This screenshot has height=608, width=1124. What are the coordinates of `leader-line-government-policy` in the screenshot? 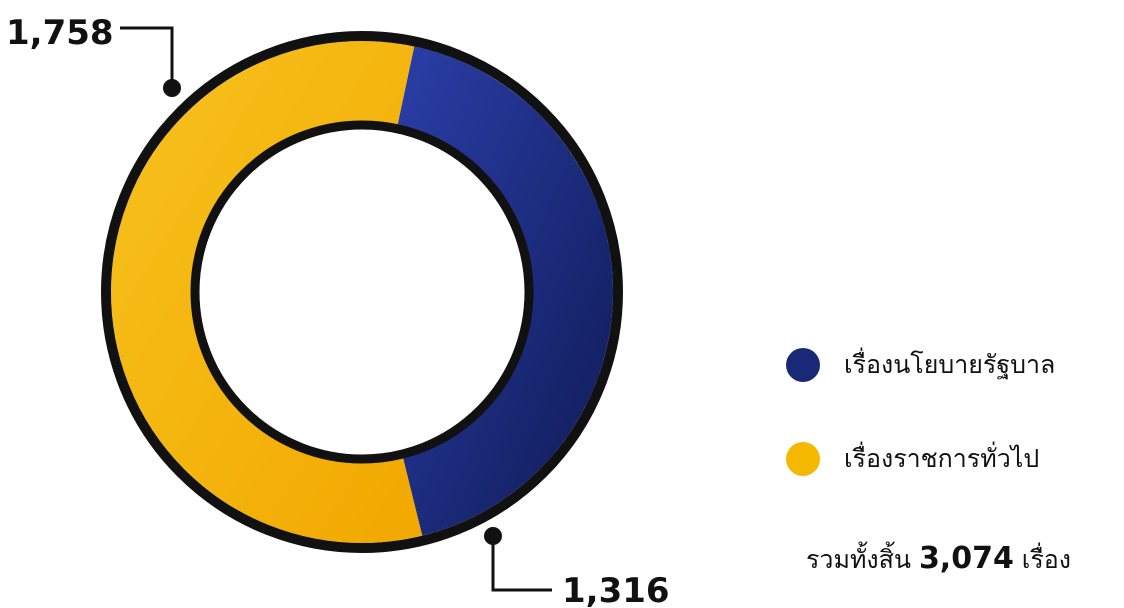 It's located at (521, 564).